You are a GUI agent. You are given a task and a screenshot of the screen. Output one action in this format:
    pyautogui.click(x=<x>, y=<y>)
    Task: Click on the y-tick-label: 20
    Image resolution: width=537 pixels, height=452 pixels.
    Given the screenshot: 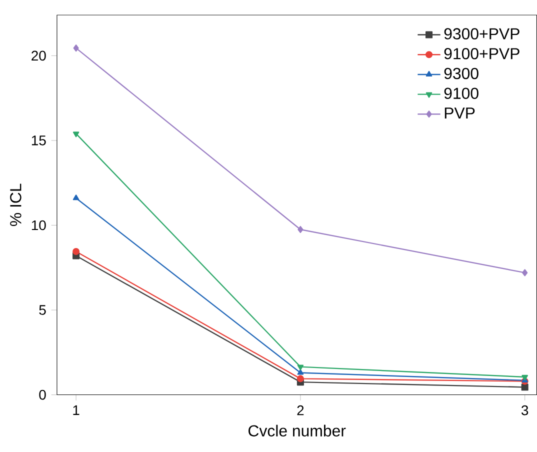 What is the action you would take?
    pyautogui.click(x=39, y=55)
    